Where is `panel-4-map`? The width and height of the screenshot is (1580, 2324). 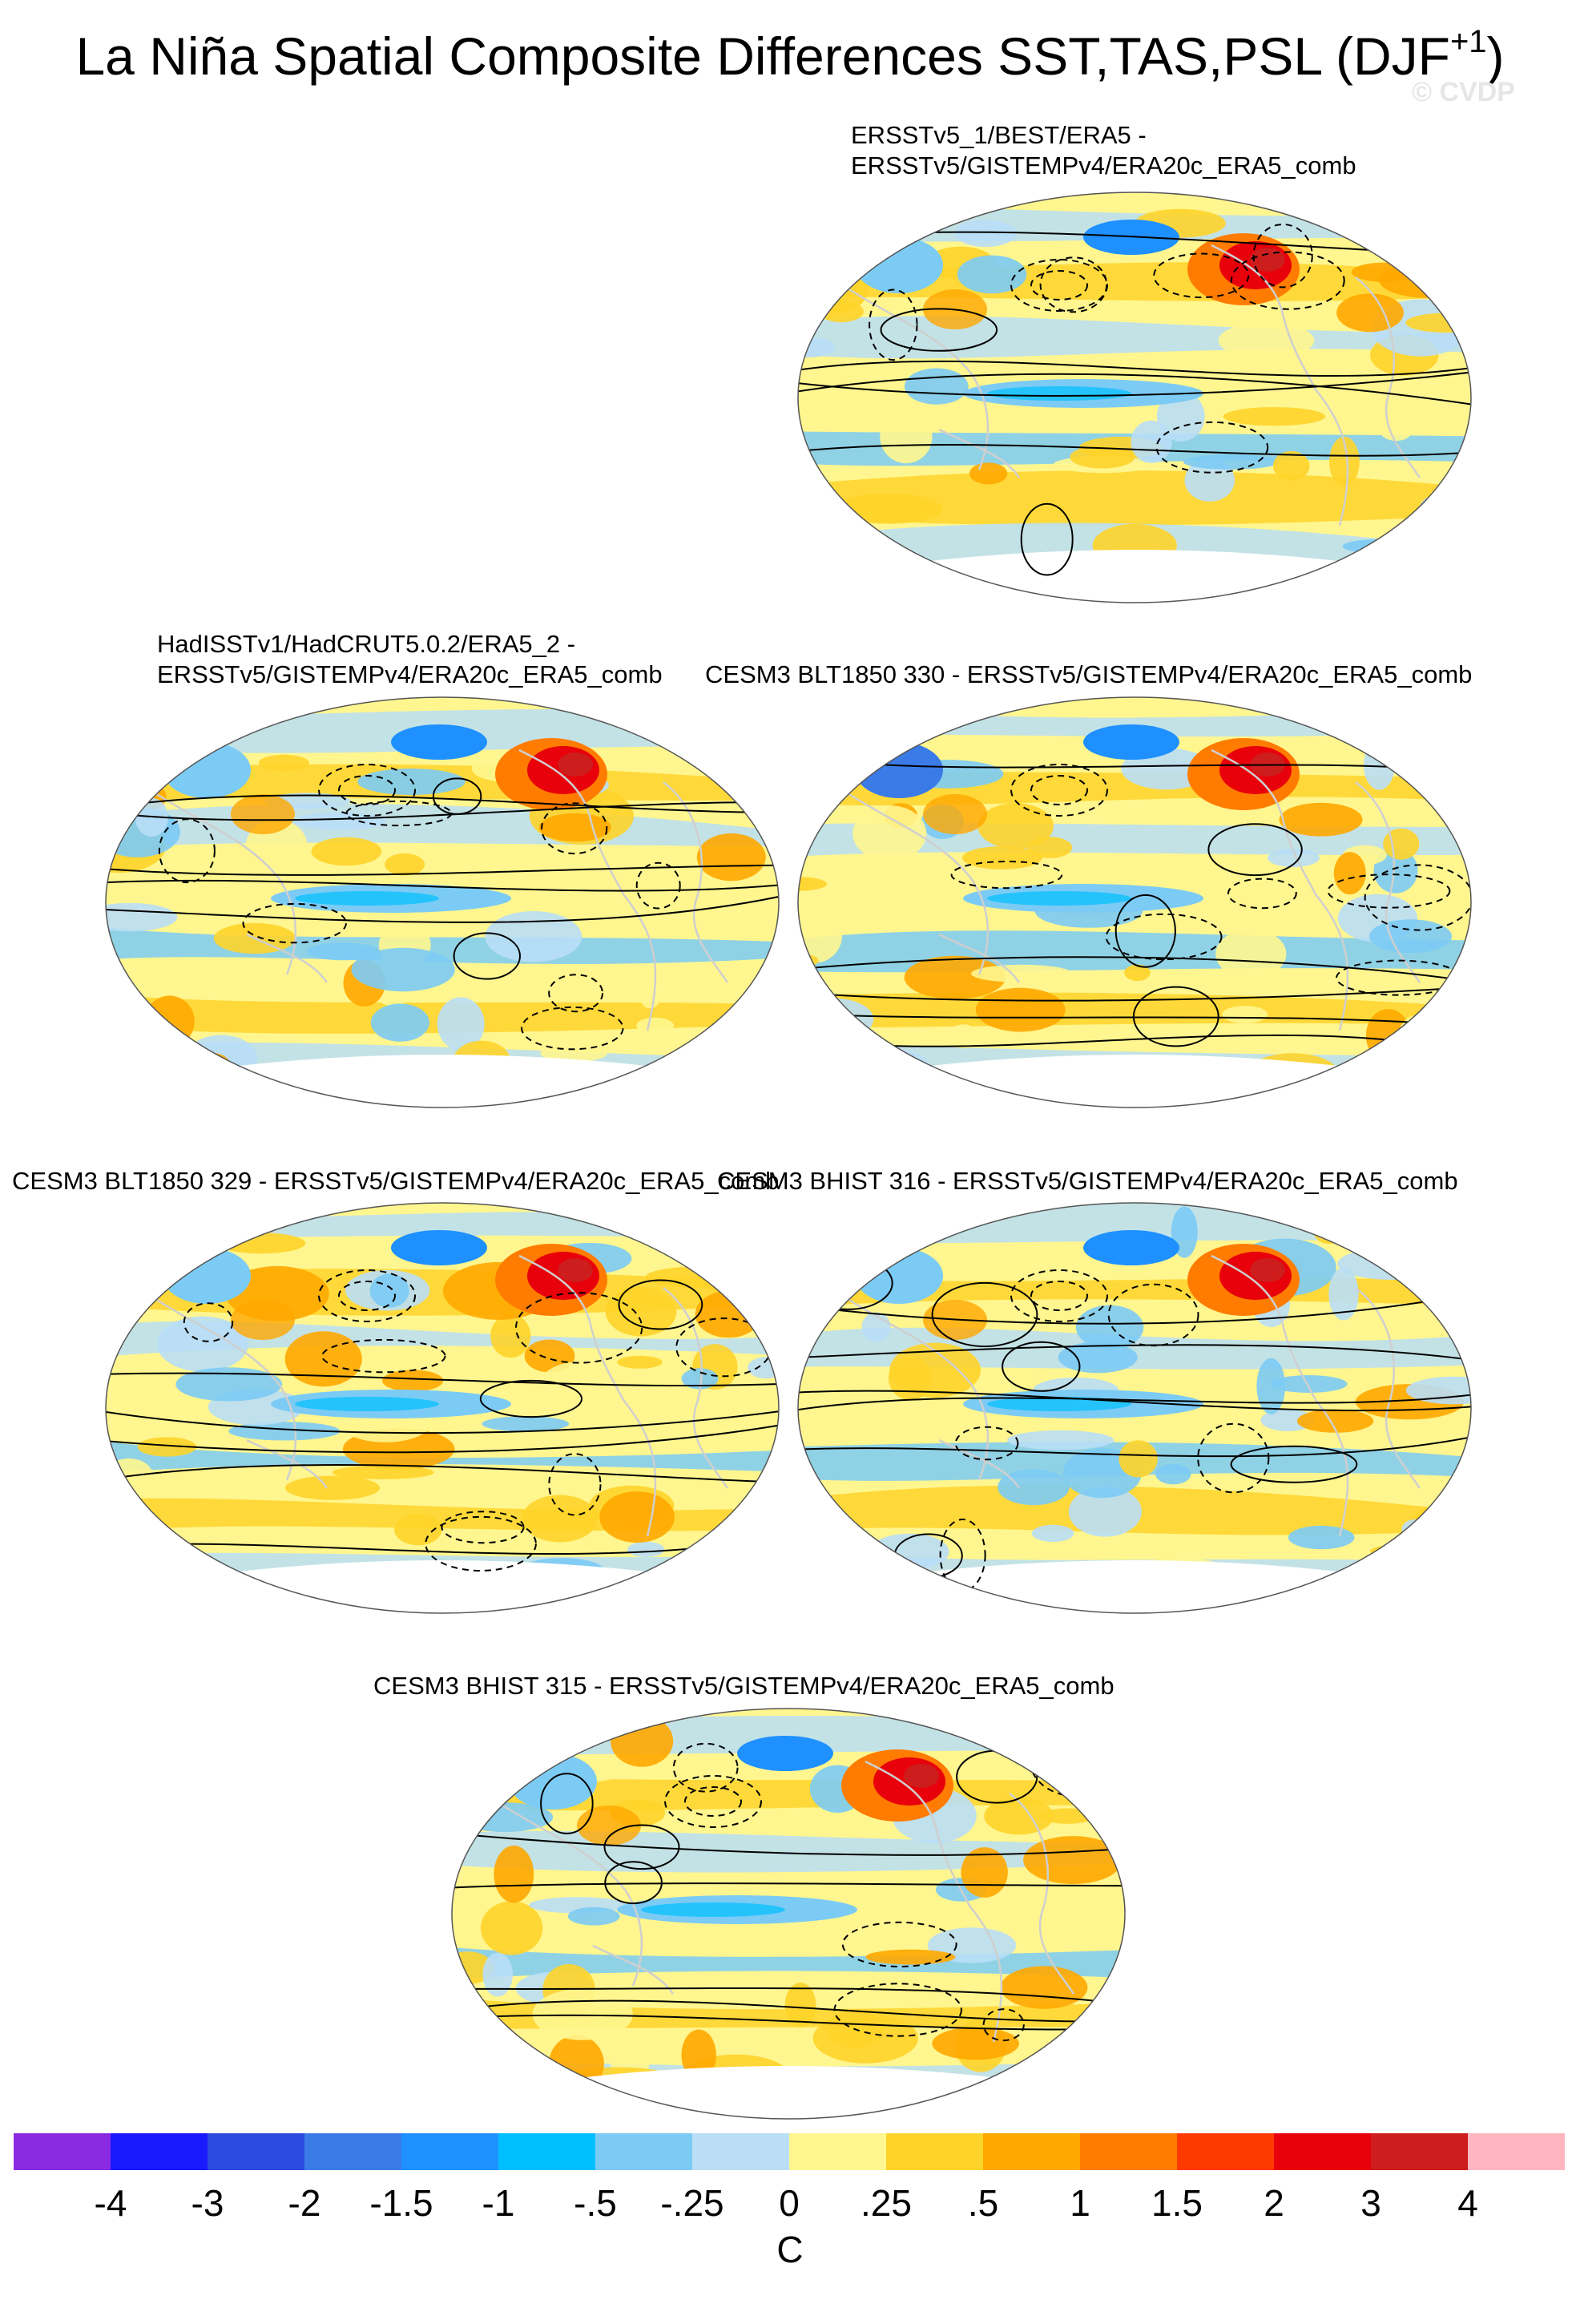
panel-4-map is located at coordinates (442, 1408).